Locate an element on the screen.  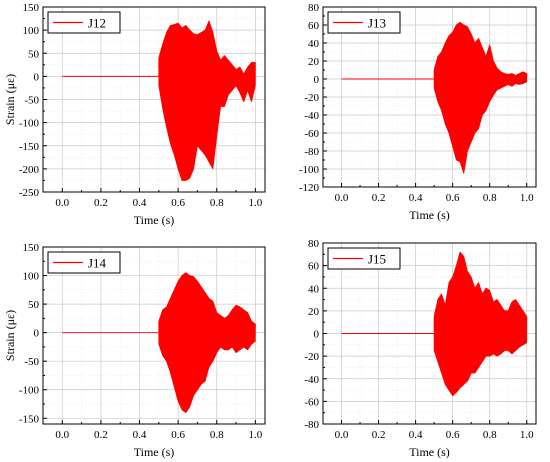
legend-label: J12 is located at coordinates (97, 23).